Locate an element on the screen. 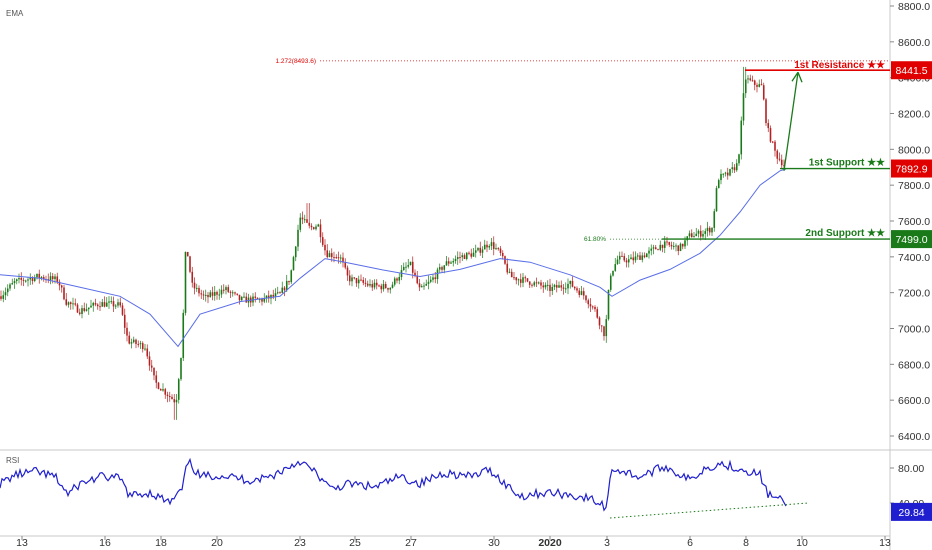 The height and width of the screenshot is (550, 932). price-tick-label: 7400.0 is located at coordinates (914, 258).